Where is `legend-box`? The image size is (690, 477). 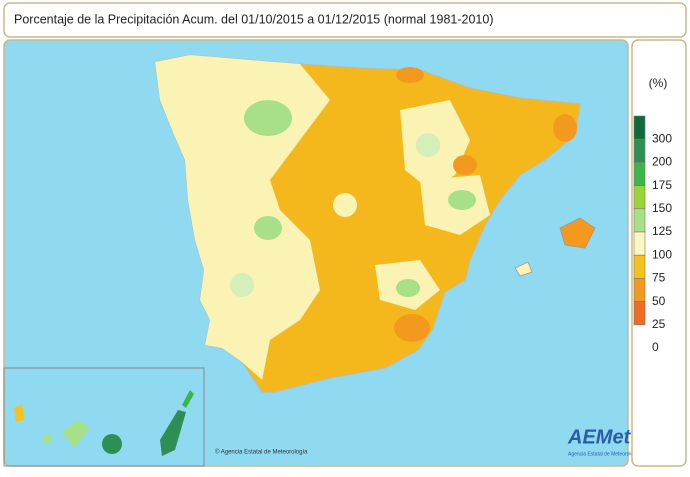
legend-box is located at coordinates (659, 253).